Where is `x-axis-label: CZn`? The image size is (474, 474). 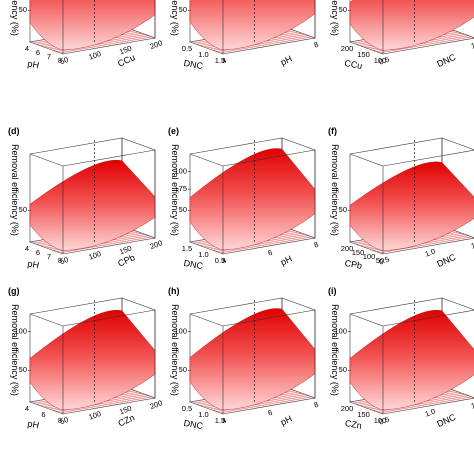 x-axis-label: CZn is located at coordinates (353, 424).